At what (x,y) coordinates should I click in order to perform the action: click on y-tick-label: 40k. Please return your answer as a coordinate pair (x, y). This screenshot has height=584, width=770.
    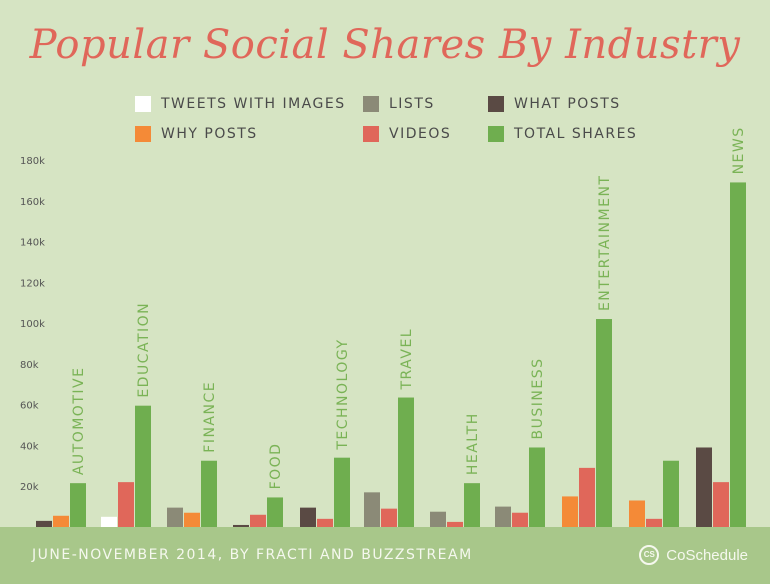
    Looking at the image, I should click on (29, 446).